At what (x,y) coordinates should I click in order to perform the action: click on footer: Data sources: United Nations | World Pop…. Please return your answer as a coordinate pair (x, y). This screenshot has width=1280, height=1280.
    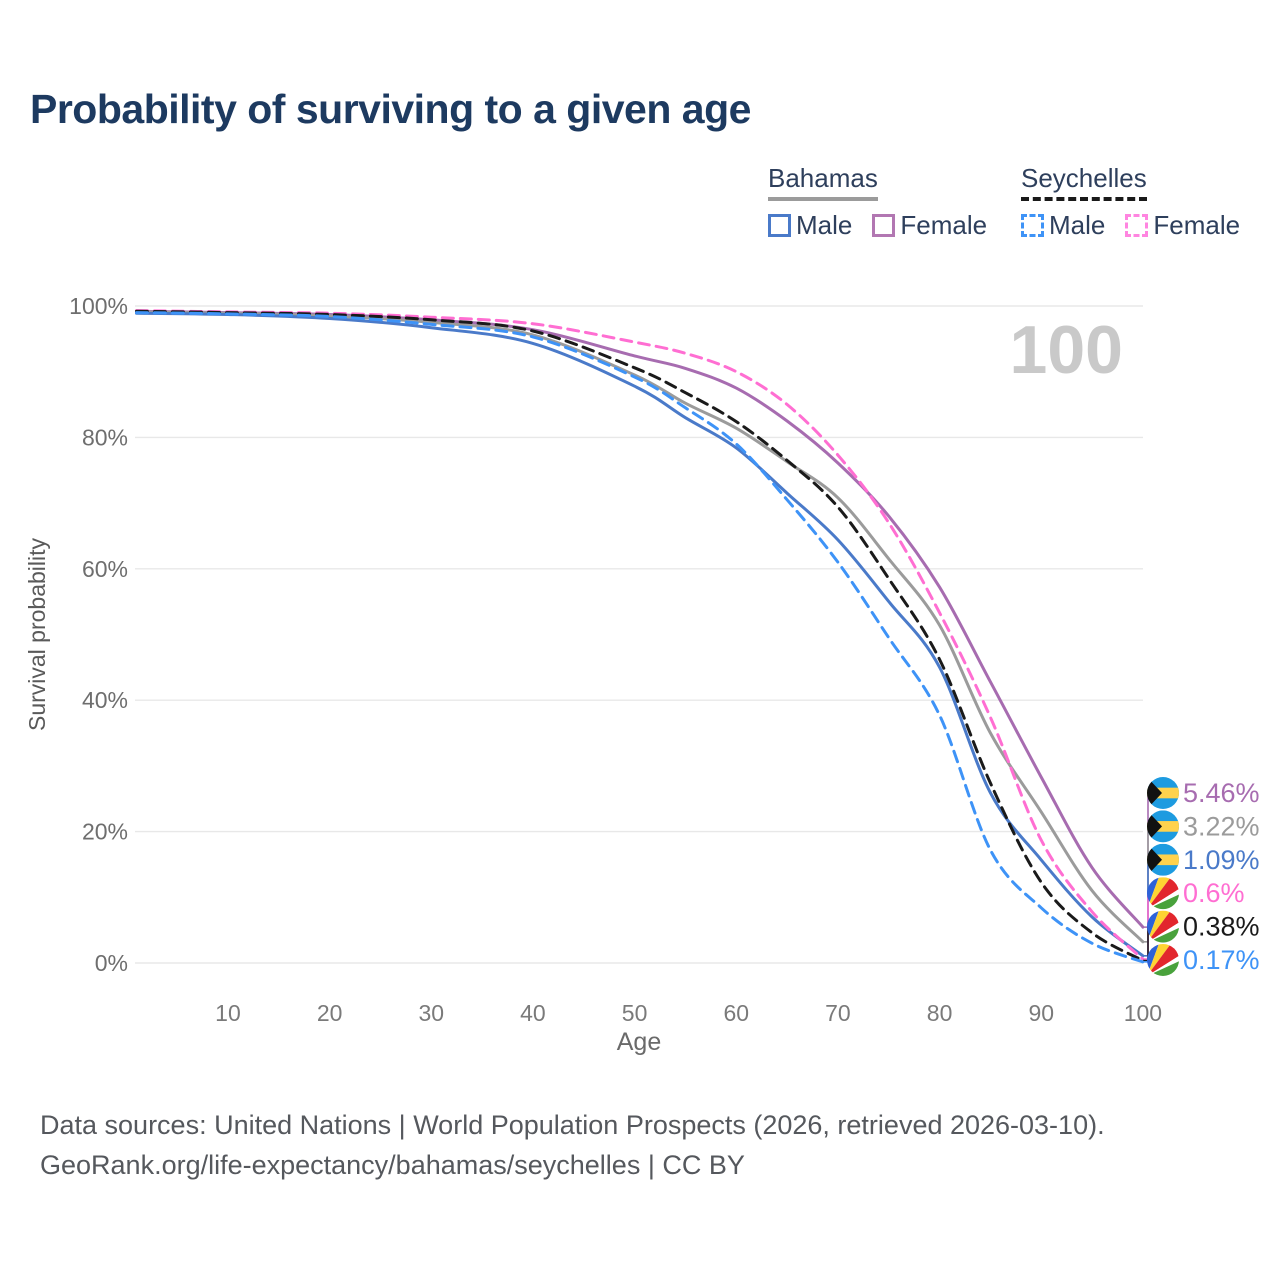
    Looking at the image, I should click on (572, 1145).